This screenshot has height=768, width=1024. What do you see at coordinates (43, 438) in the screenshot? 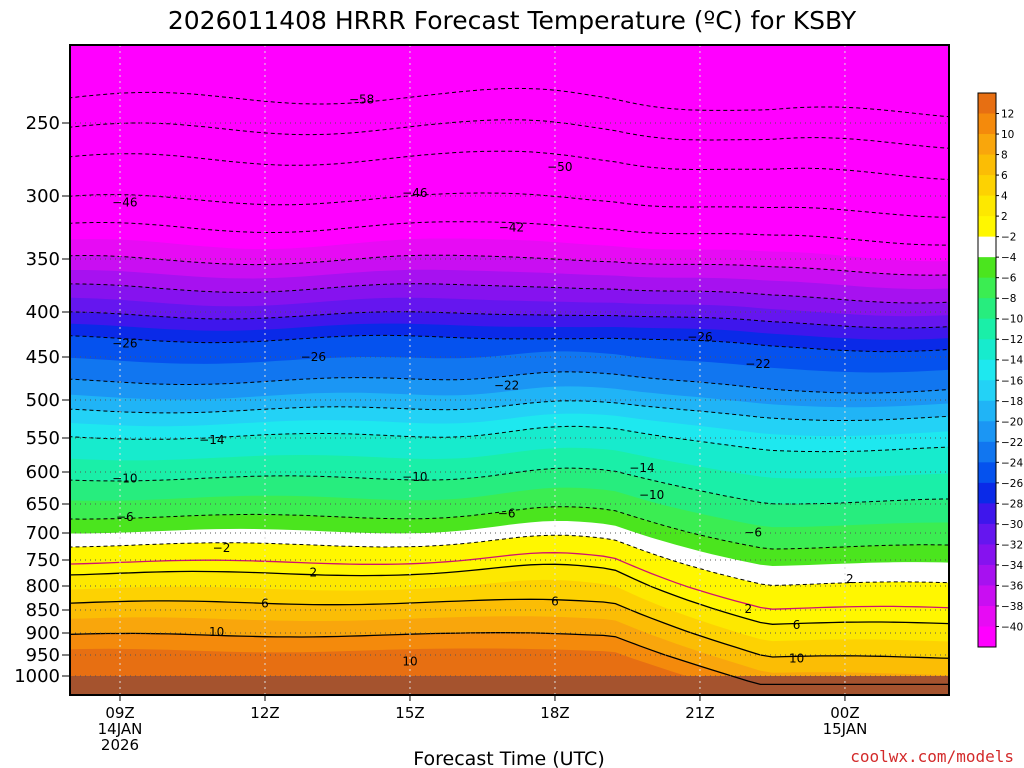
I see `pressure-tick-label: 550` at bounding box center [43, 438].